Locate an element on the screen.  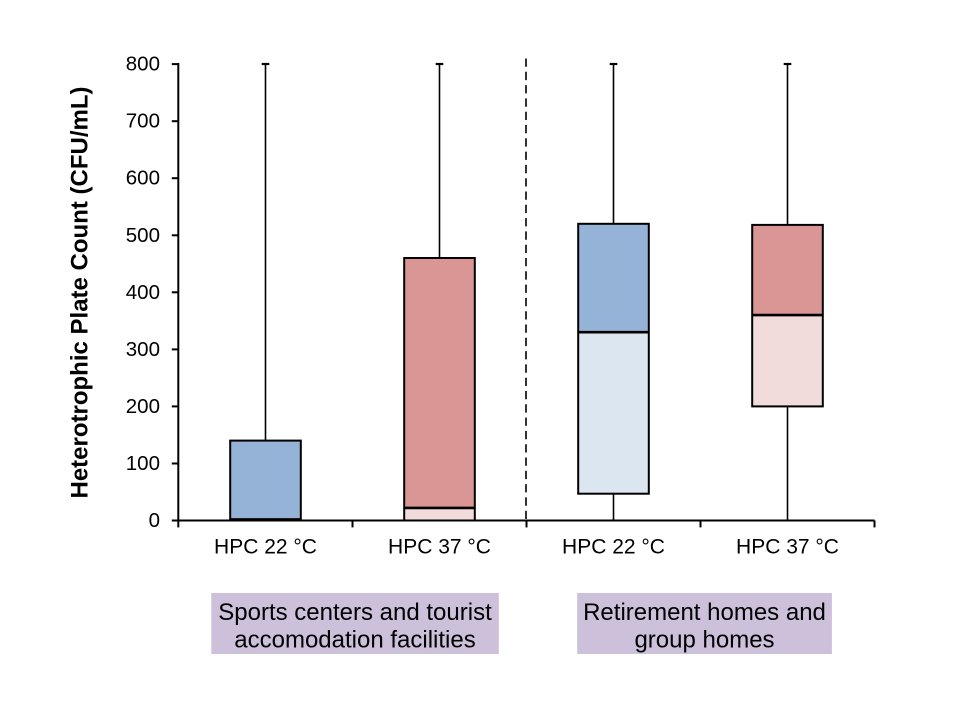
svg-text: Sports centers and tourist is located at coordinates (355, 612).